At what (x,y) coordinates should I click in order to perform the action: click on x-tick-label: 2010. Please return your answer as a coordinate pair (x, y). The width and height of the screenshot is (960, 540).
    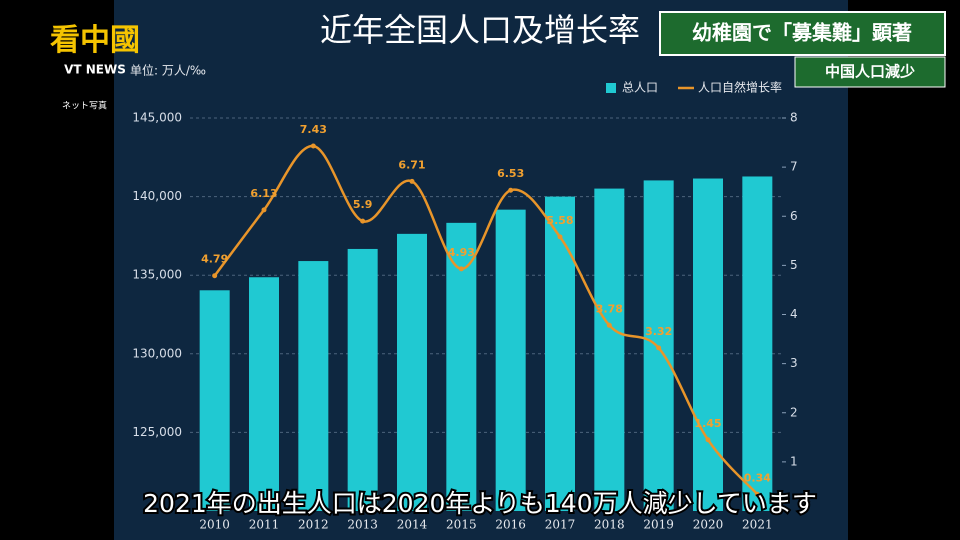
    Looking at the image, I should click on (214, 525).